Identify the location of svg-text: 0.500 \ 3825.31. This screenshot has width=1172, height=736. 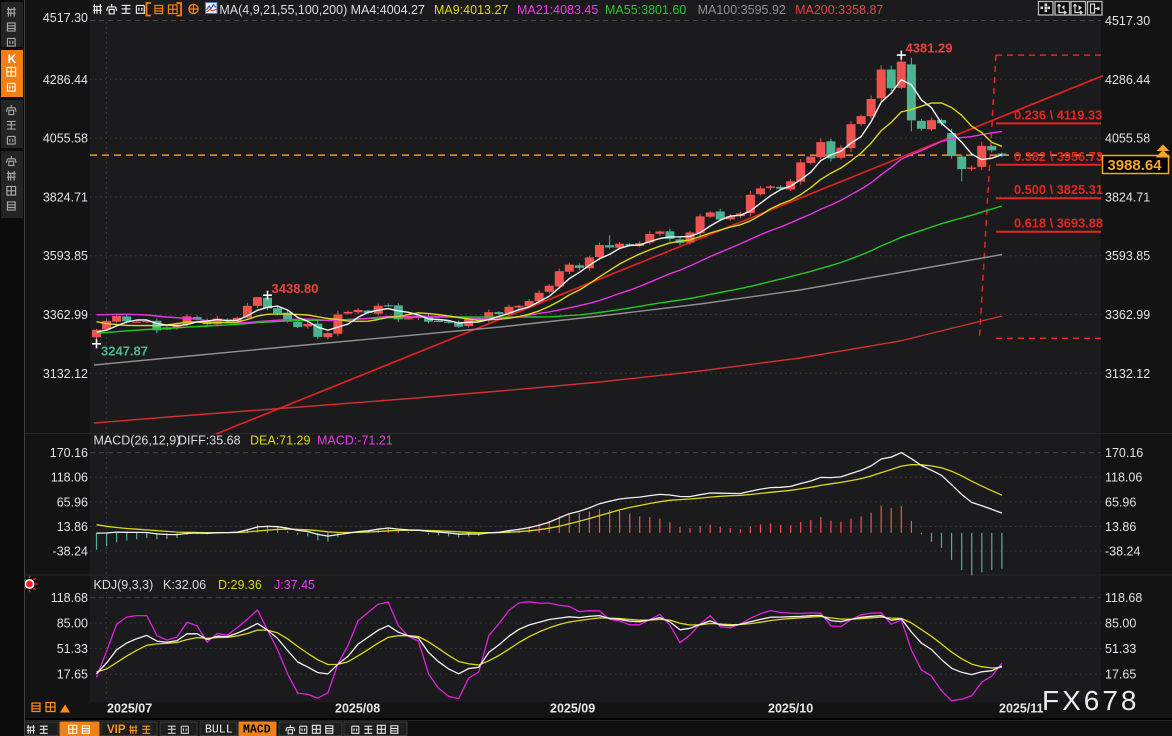
(1058, 189).